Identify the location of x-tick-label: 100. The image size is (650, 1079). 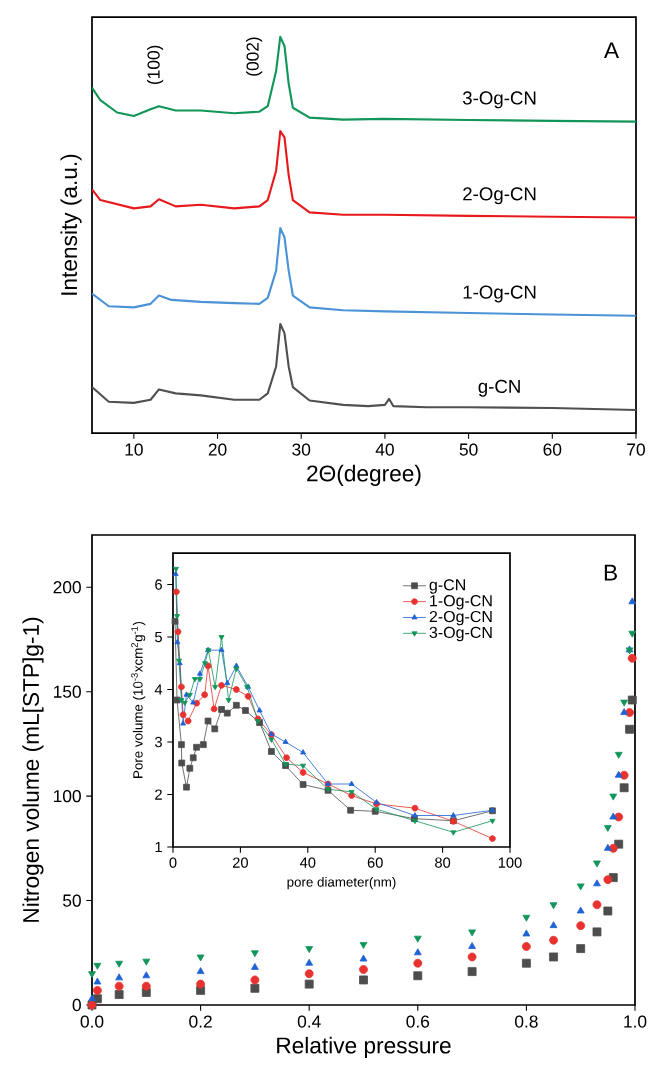
(510, 862).